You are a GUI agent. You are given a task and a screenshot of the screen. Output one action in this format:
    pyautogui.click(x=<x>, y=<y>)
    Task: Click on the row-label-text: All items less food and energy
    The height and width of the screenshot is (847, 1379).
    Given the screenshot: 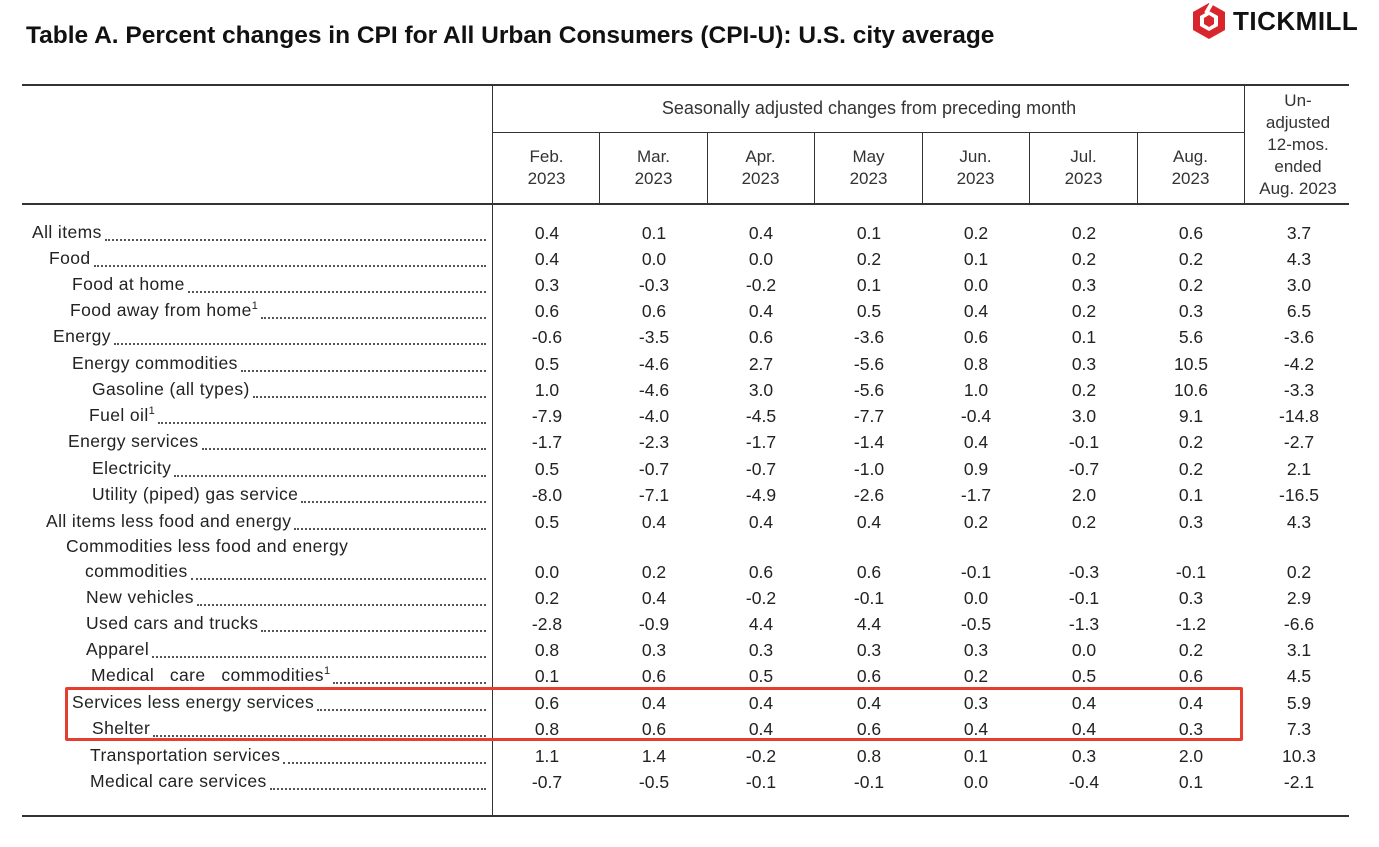 What is the action you would take?
    pyautogui.click(x=169, y=521)
    